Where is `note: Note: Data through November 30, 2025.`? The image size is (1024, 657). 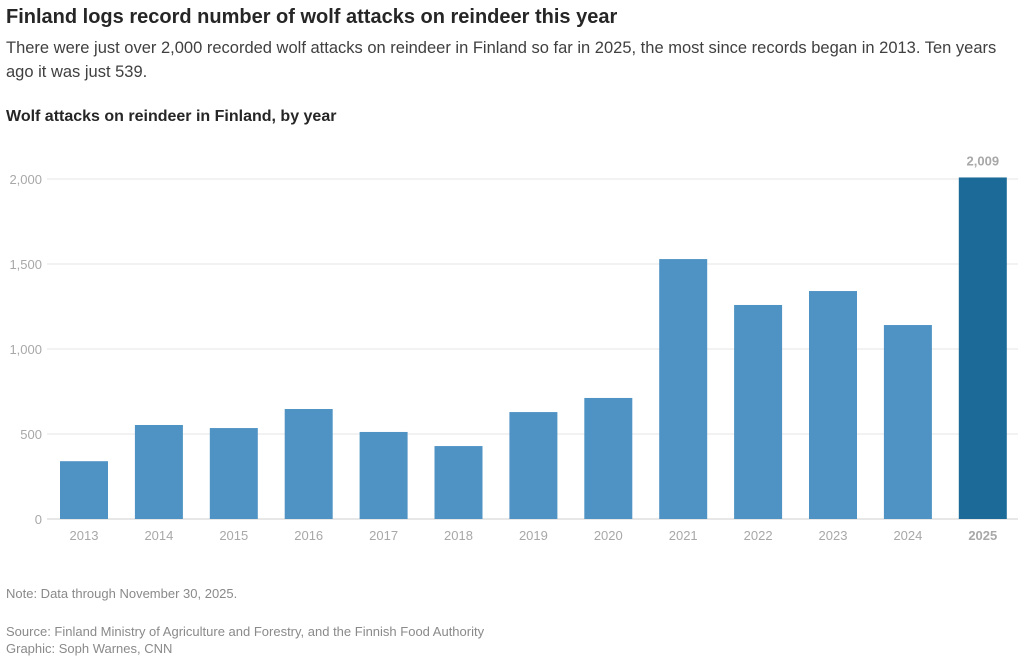
note: Note: Data through November 30, 2025. is located at coordinates (122, 593).